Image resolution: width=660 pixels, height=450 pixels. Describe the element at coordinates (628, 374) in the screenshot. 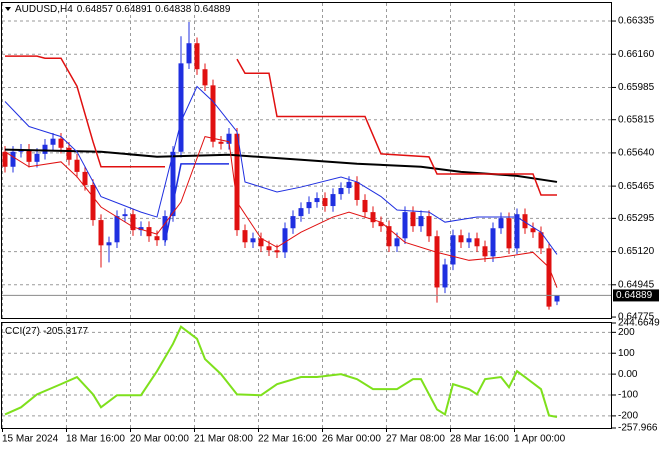

I see `y-tick-label: 0.00` at that location.